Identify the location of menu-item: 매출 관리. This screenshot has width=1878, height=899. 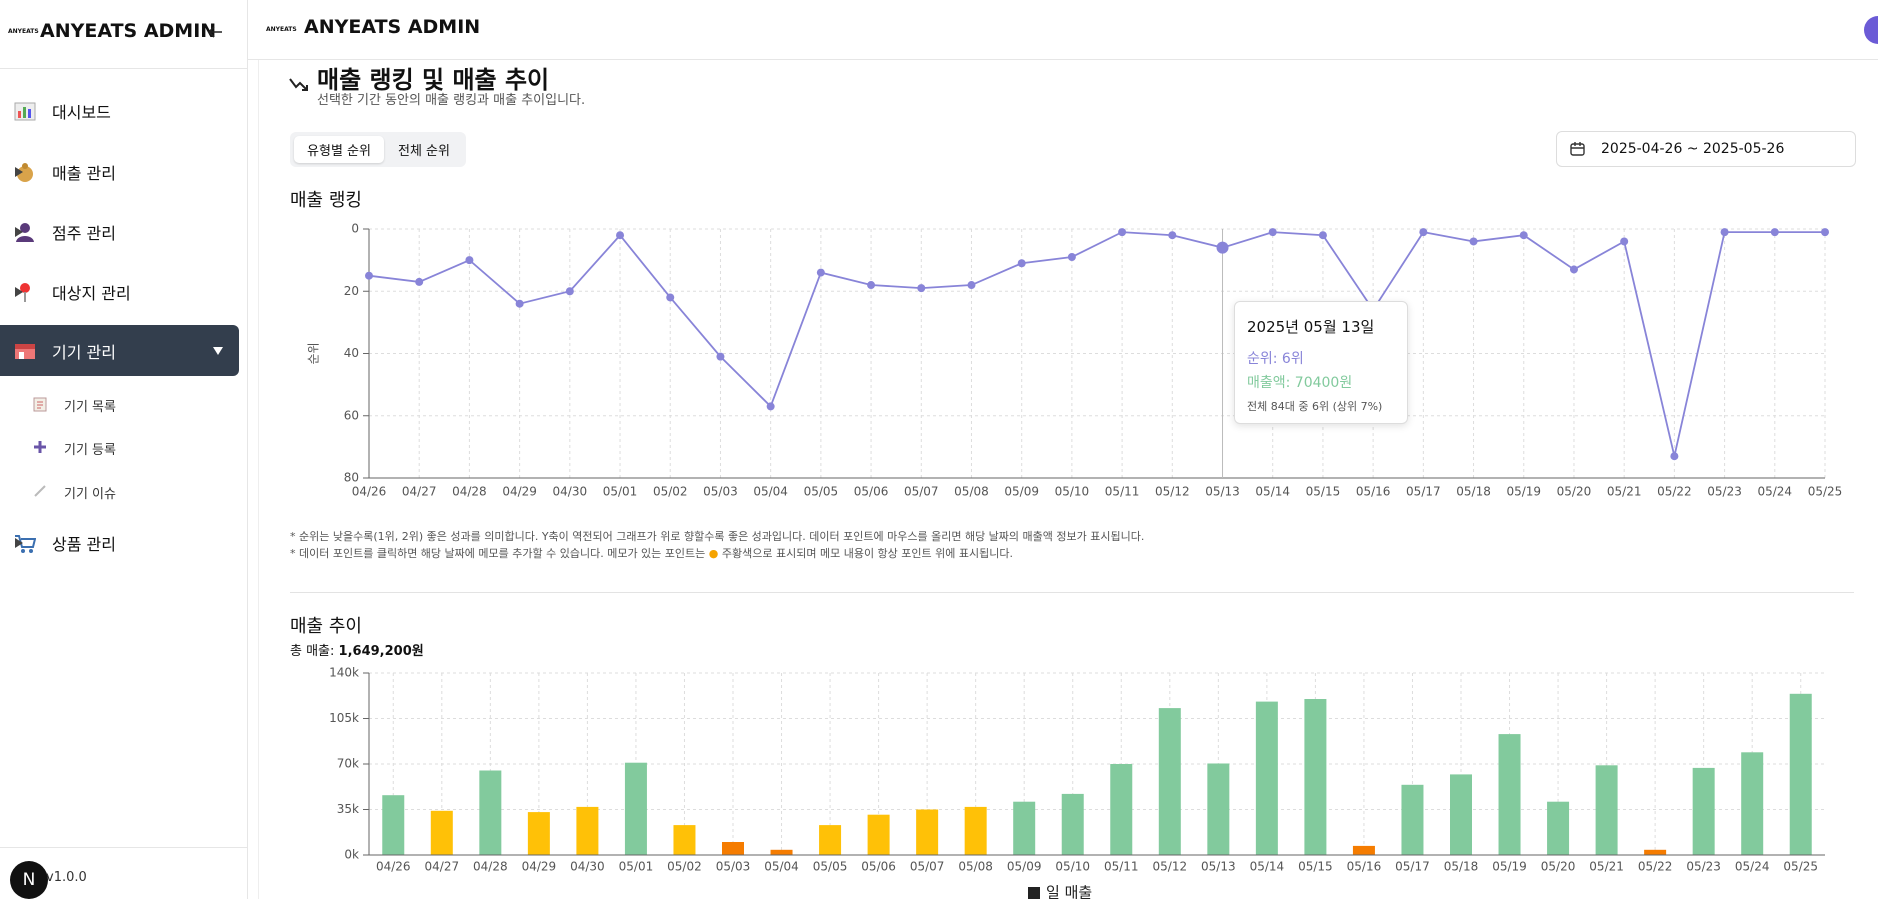
(119, 172).